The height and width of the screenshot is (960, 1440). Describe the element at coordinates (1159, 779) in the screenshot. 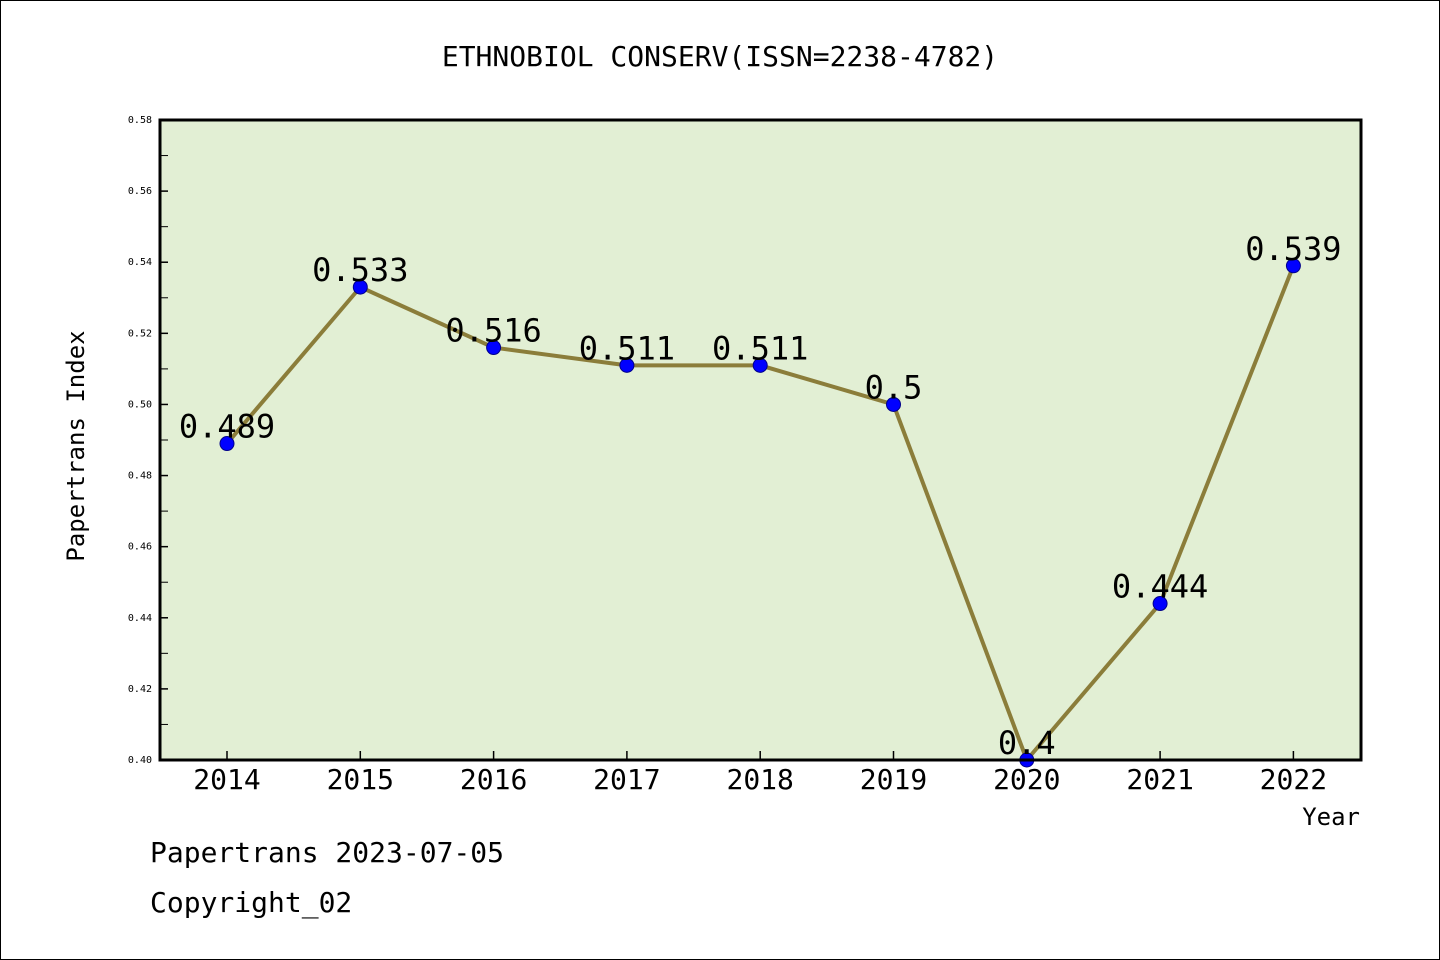

I see `x-tick-label: 2021` at that location.